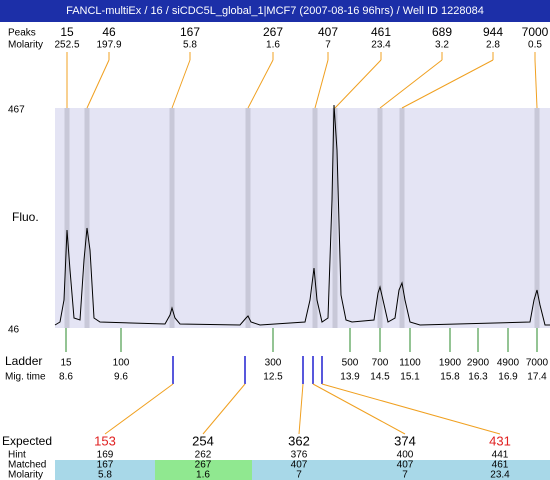 The image size is (550, 480). What do you see at coordinates (478, 377) in the screenshot?
I see `ladder-time: 16.3` at bounding box center [478, 377].